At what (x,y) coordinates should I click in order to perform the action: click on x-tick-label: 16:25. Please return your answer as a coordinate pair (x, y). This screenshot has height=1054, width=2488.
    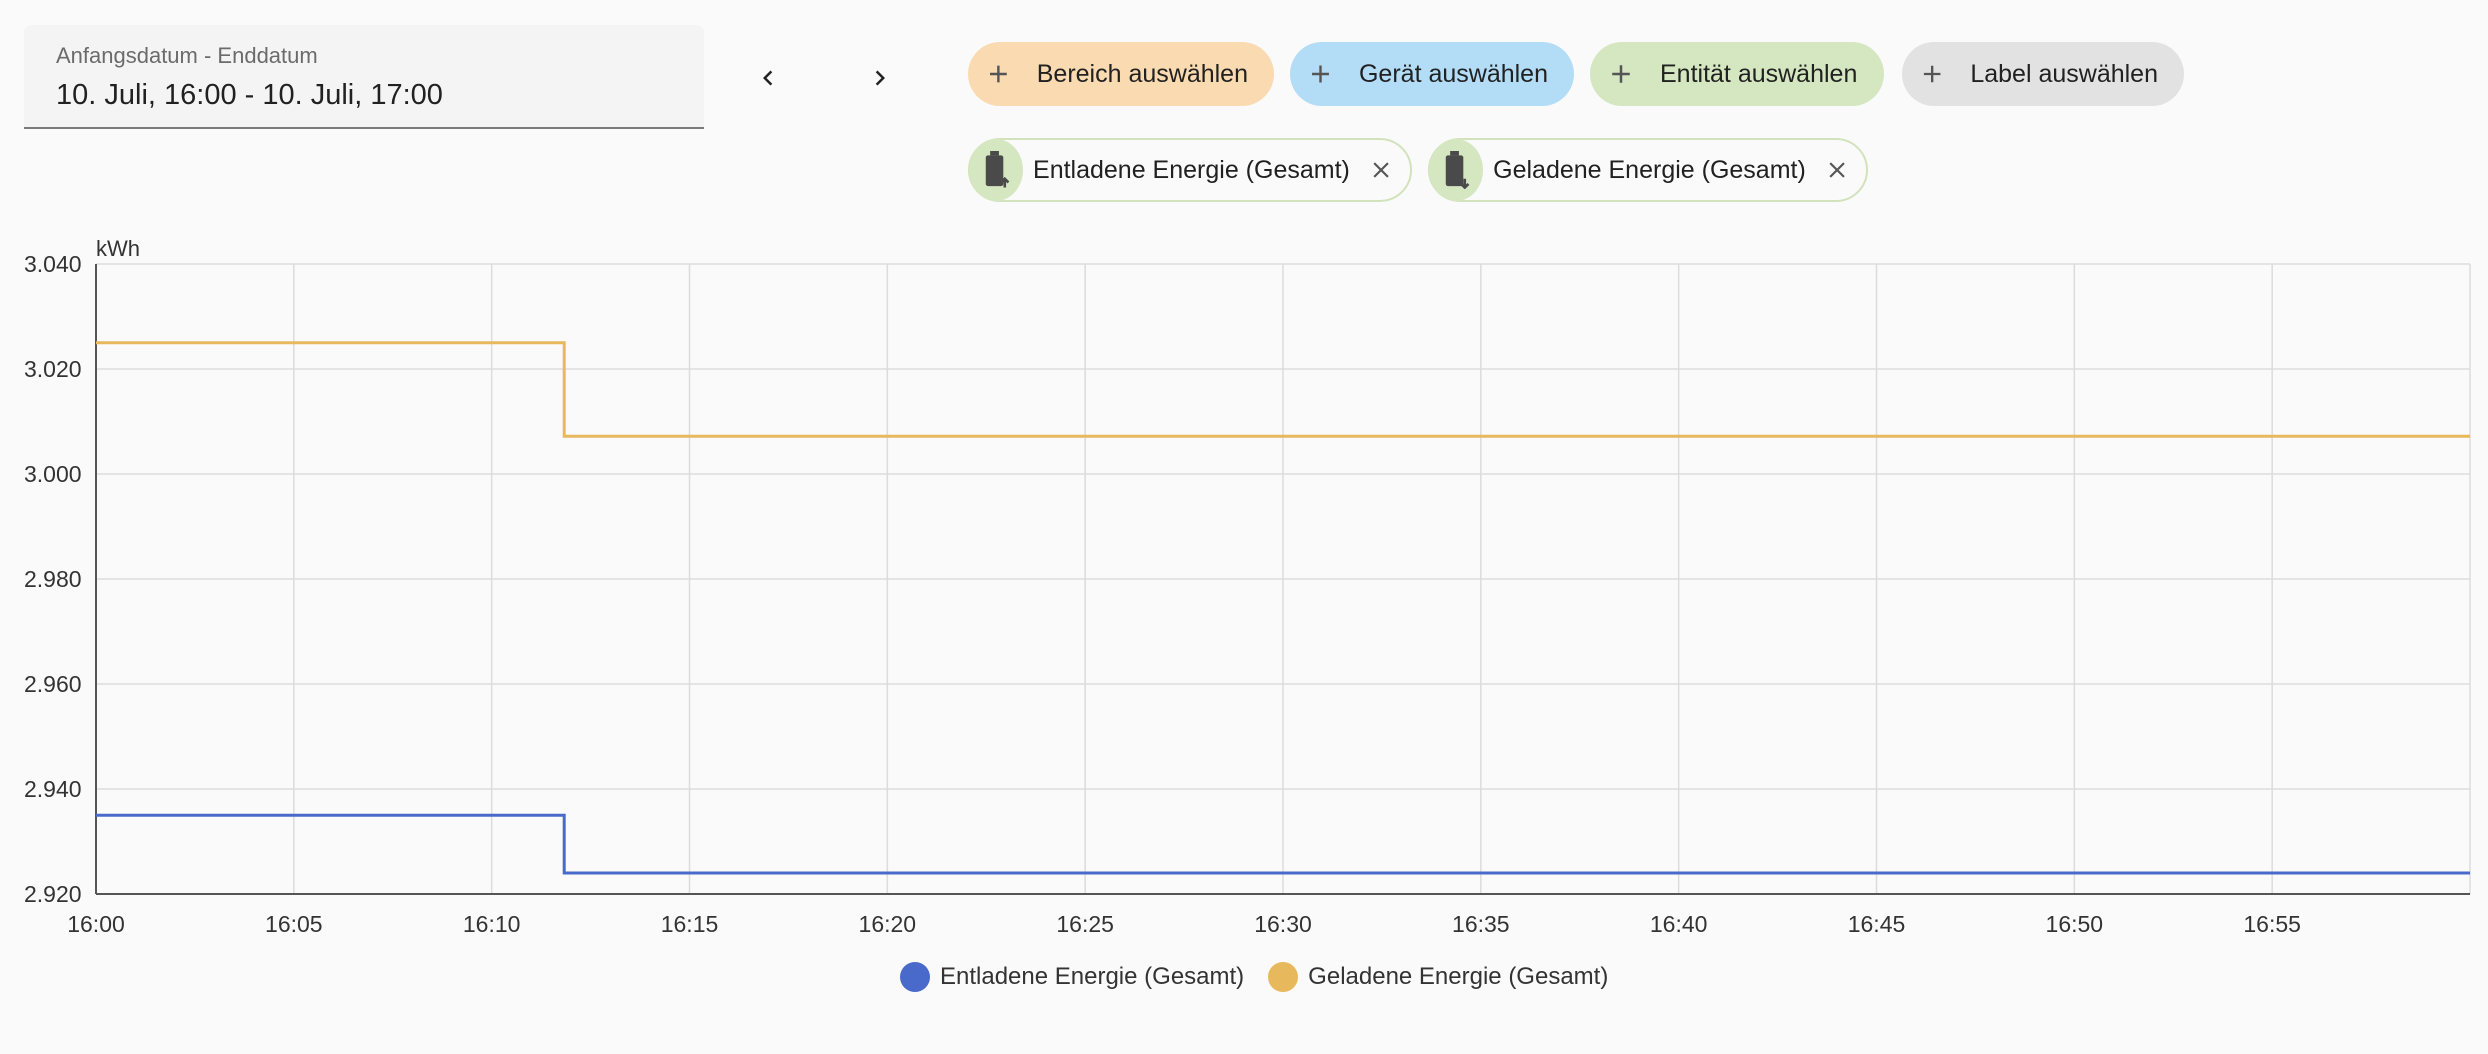
    Looking at the image, I should click on (1085, 924).